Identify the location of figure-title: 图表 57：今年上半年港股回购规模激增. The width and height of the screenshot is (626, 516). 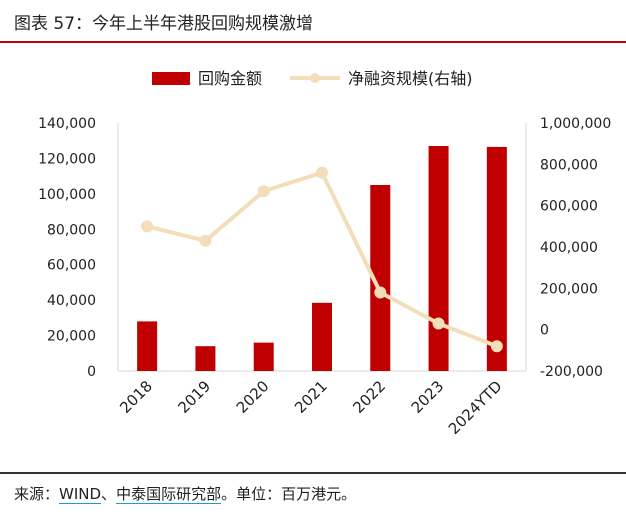
(164, 24).